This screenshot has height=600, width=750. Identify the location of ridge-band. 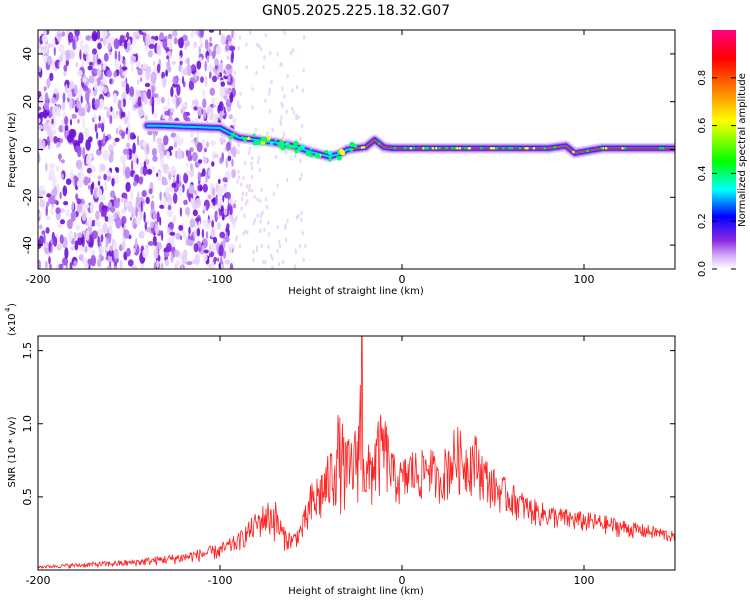
(408, 141).